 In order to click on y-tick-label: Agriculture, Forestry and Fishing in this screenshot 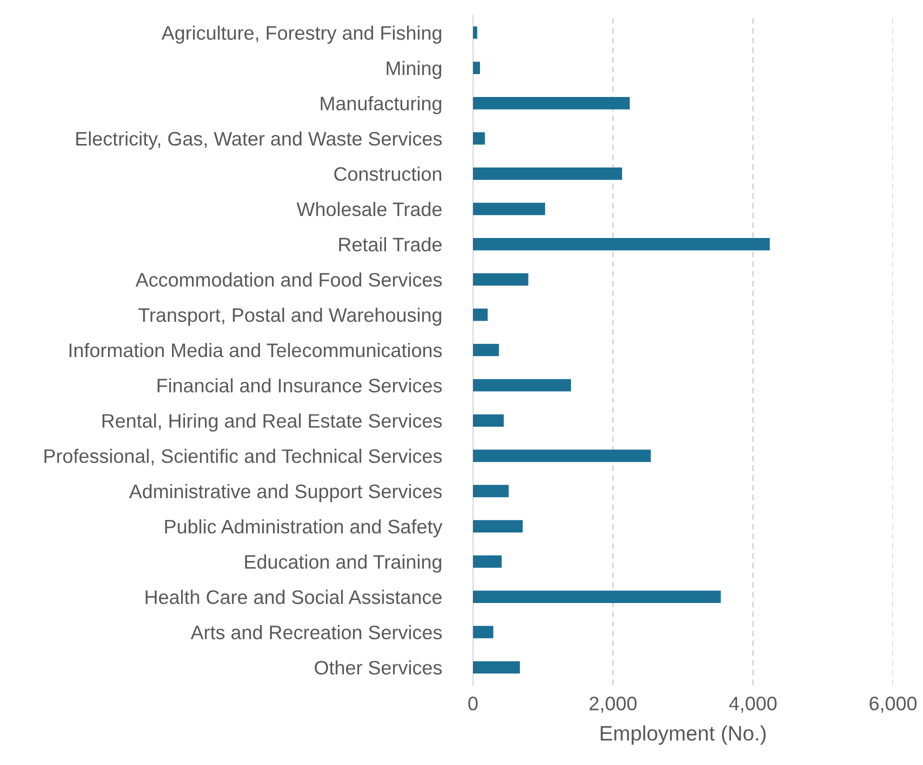, I will do `click(302, 35)`.